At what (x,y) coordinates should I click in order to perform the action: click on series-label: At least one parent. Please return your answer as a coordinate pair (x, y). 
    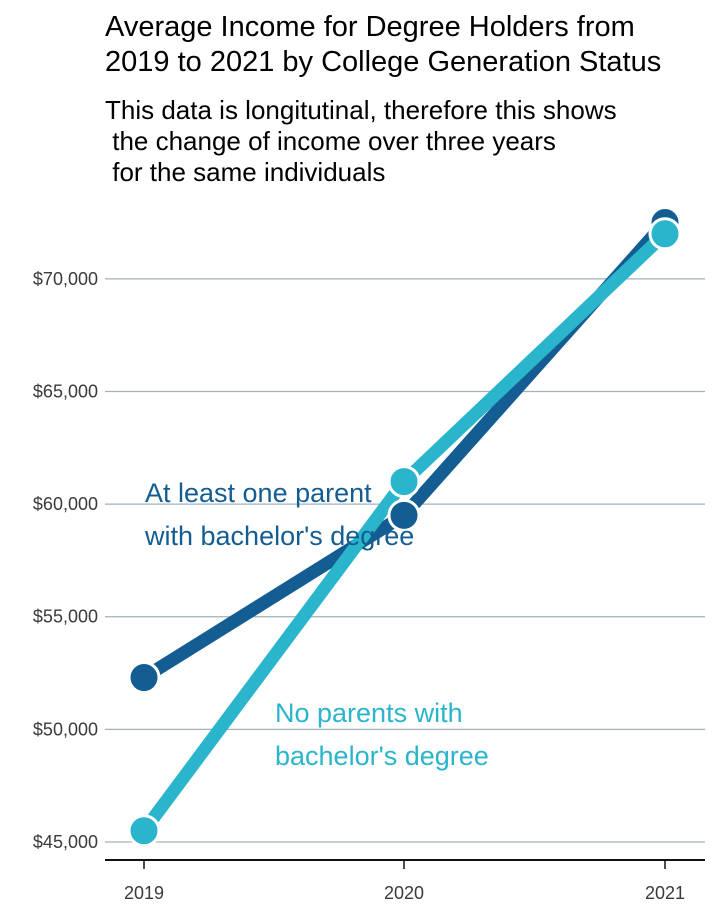
    Looking at the image, I should click on (258, 493).